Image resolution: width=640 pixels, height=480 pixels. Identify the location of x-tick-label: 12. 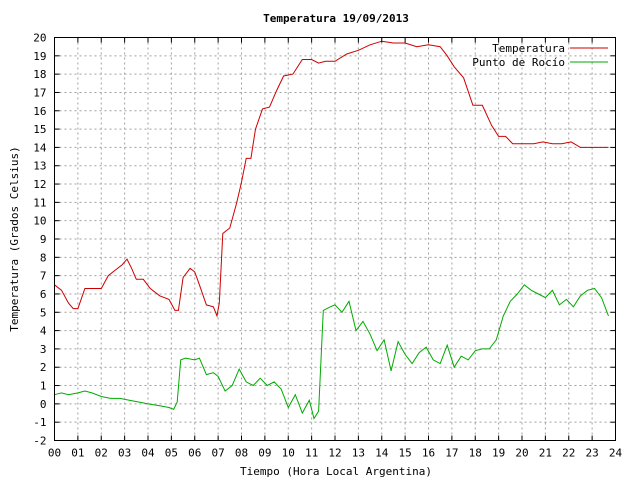
(334, 453).